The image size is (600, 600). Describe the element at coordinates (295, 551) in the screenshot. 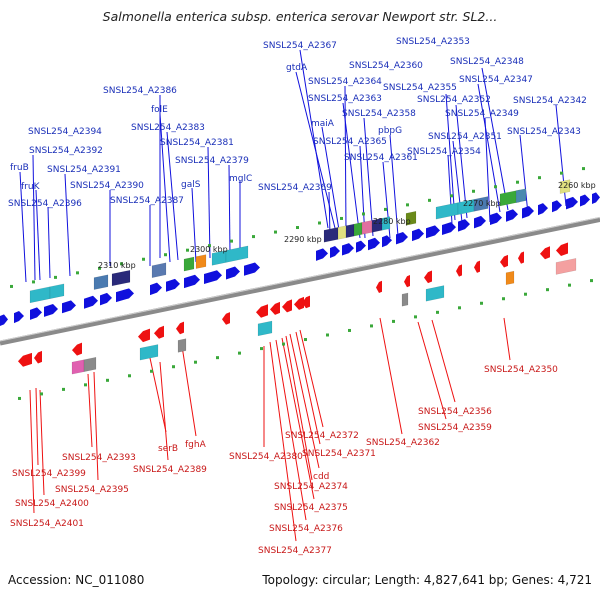

I see `gene-label: SNSL254_A2377` at that location.